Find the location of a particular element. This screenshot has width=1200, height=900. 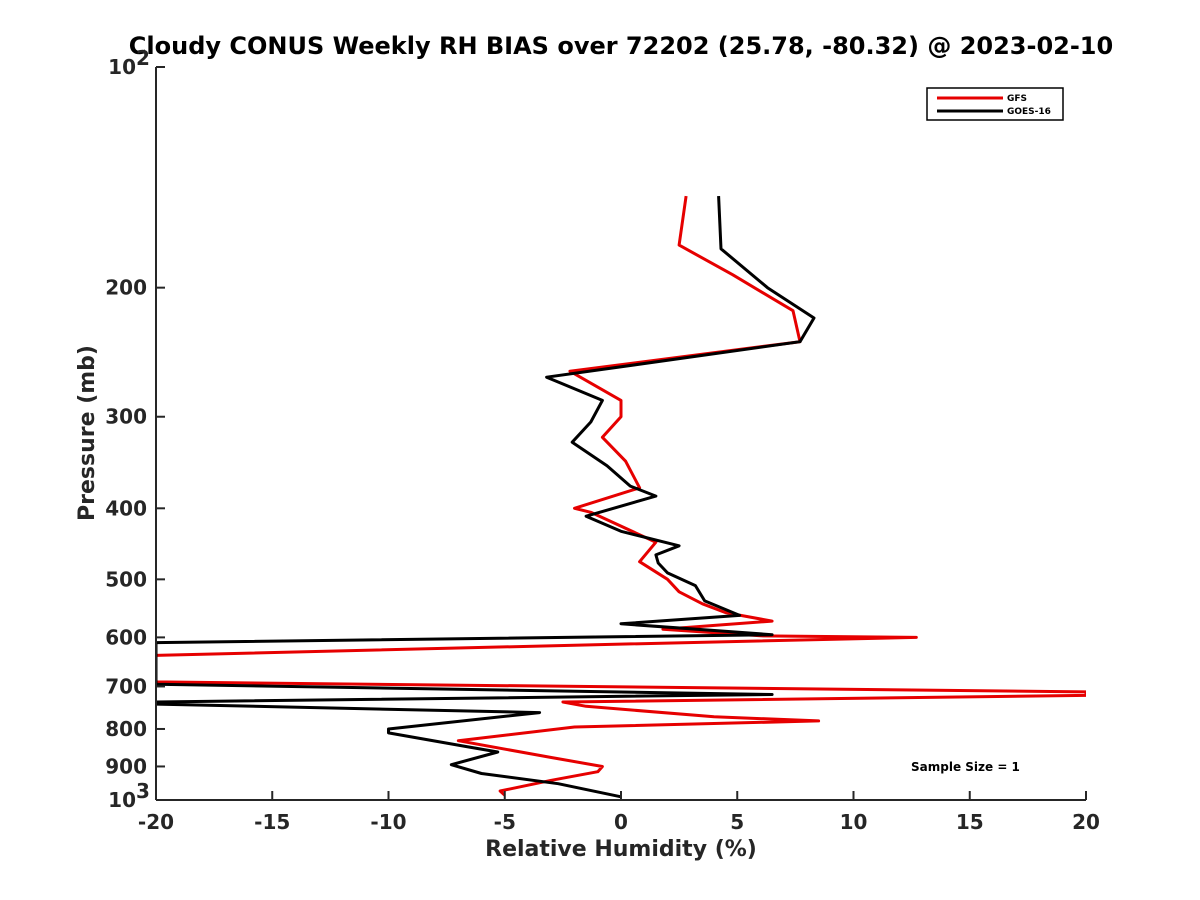

y-tick-label: 500 is located at coordinates (126, 579).